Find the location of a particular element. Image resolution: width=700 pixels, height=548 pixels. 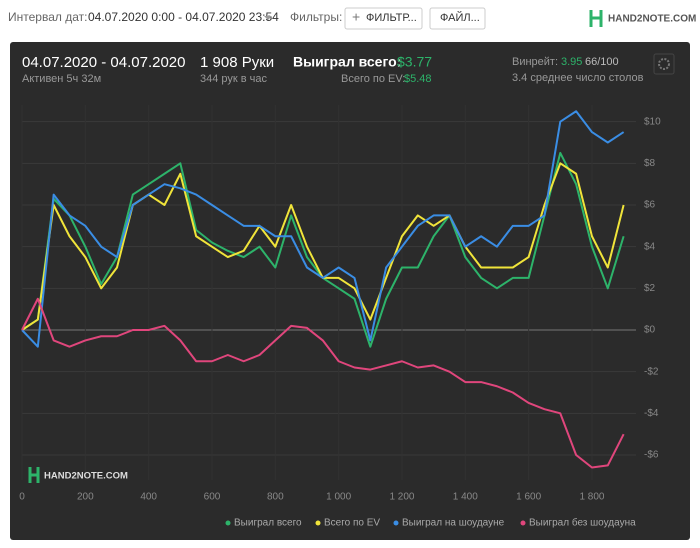

active: Активен 5ч 32м is located at coordinates (61, 79).